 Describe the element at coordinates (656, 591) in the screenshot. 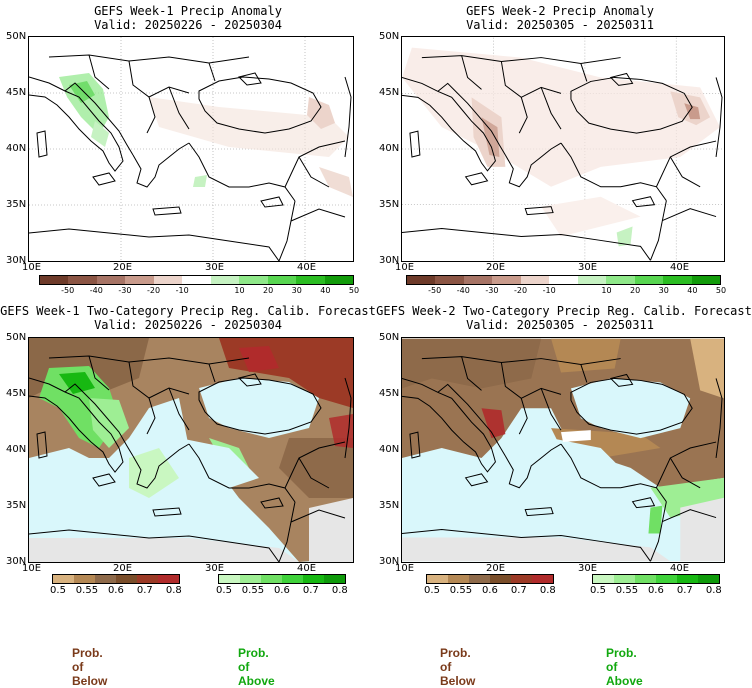

I see `above-colorbar-ticks: 0.5 0.55 0.6 0.7 0.8` at that location.